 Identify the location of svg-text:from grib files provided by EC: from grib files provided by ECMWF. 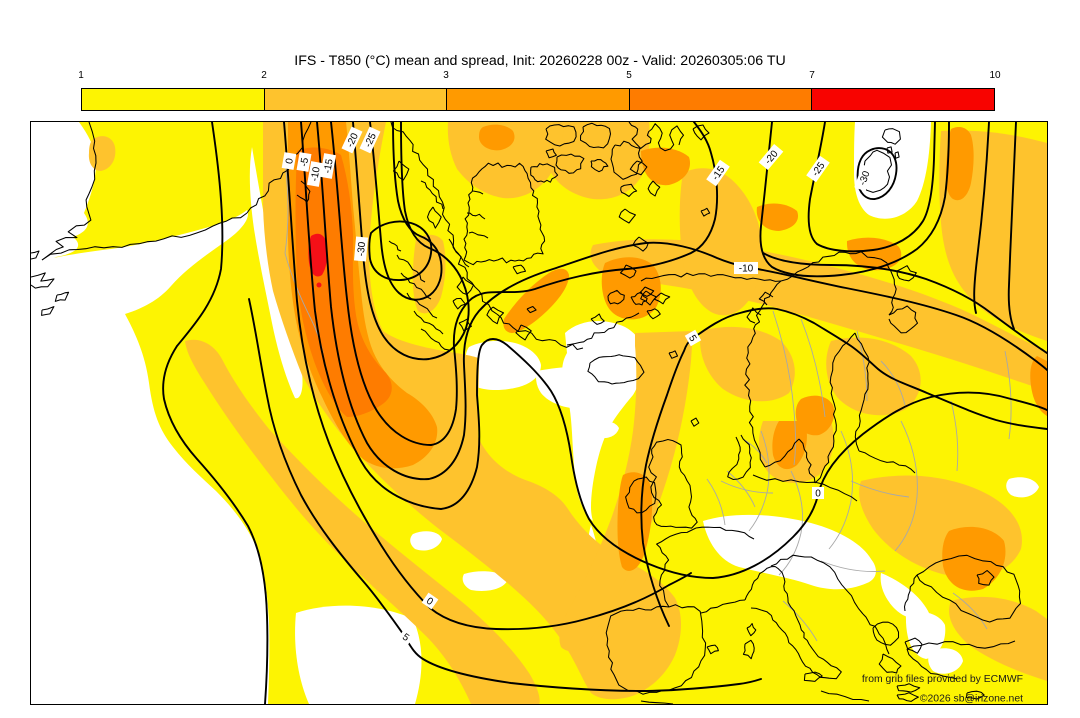
(942, 679).